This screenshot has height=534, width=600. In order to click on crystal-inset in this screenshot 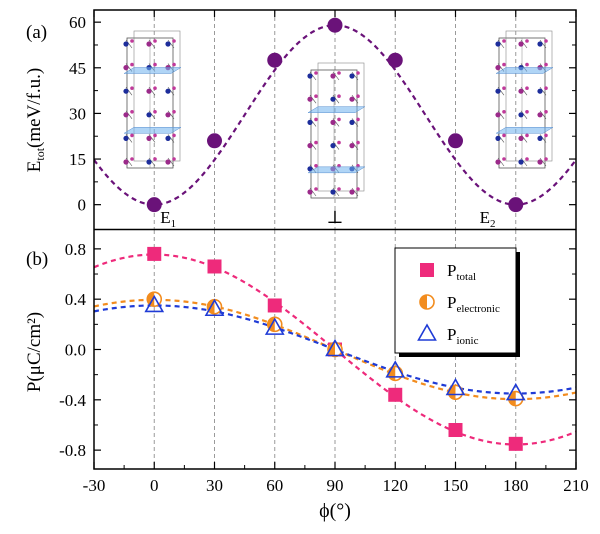, I will do `click(152, 99)`.